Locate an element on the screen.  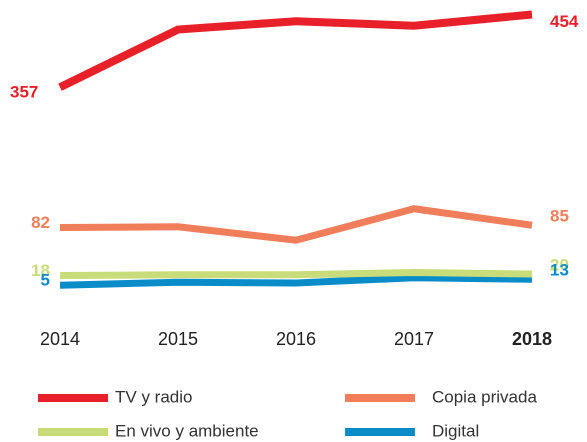
x-tick-label: 2015 is located at coordinates (178, 339).